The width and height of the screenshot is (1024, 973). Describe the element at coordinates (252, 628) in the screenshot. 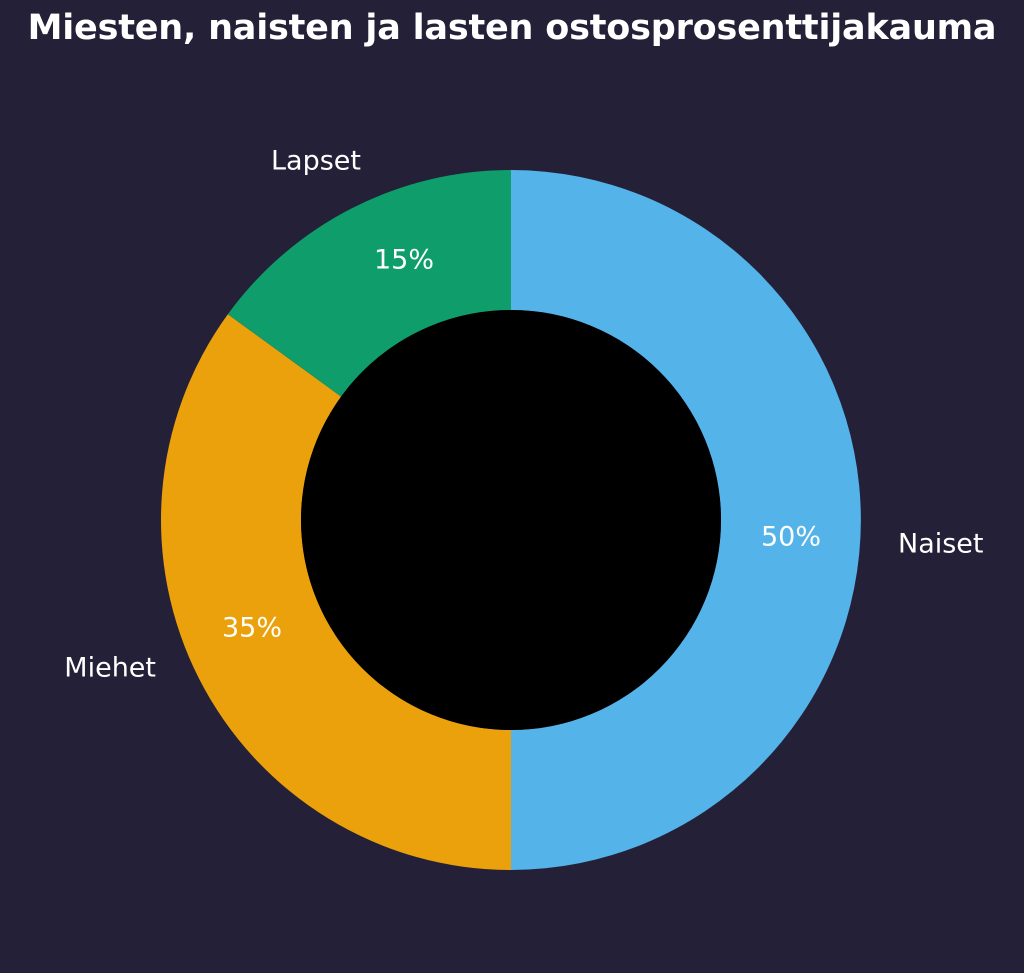

I see `slice-percent-label-miehet: 35%` at that location.